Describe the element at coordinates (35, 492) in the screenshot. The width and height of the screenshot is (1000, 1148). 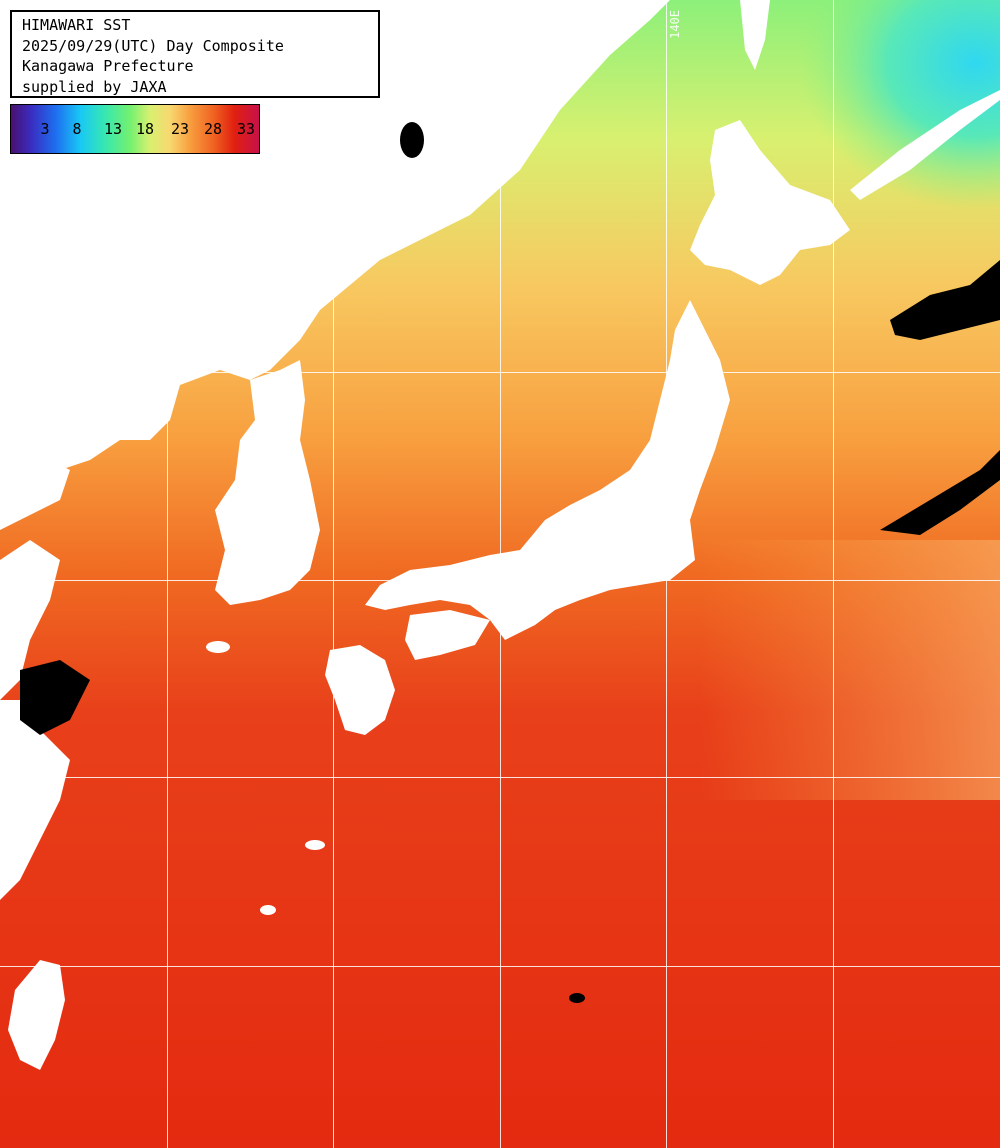
I see `land-shandong` at that location.